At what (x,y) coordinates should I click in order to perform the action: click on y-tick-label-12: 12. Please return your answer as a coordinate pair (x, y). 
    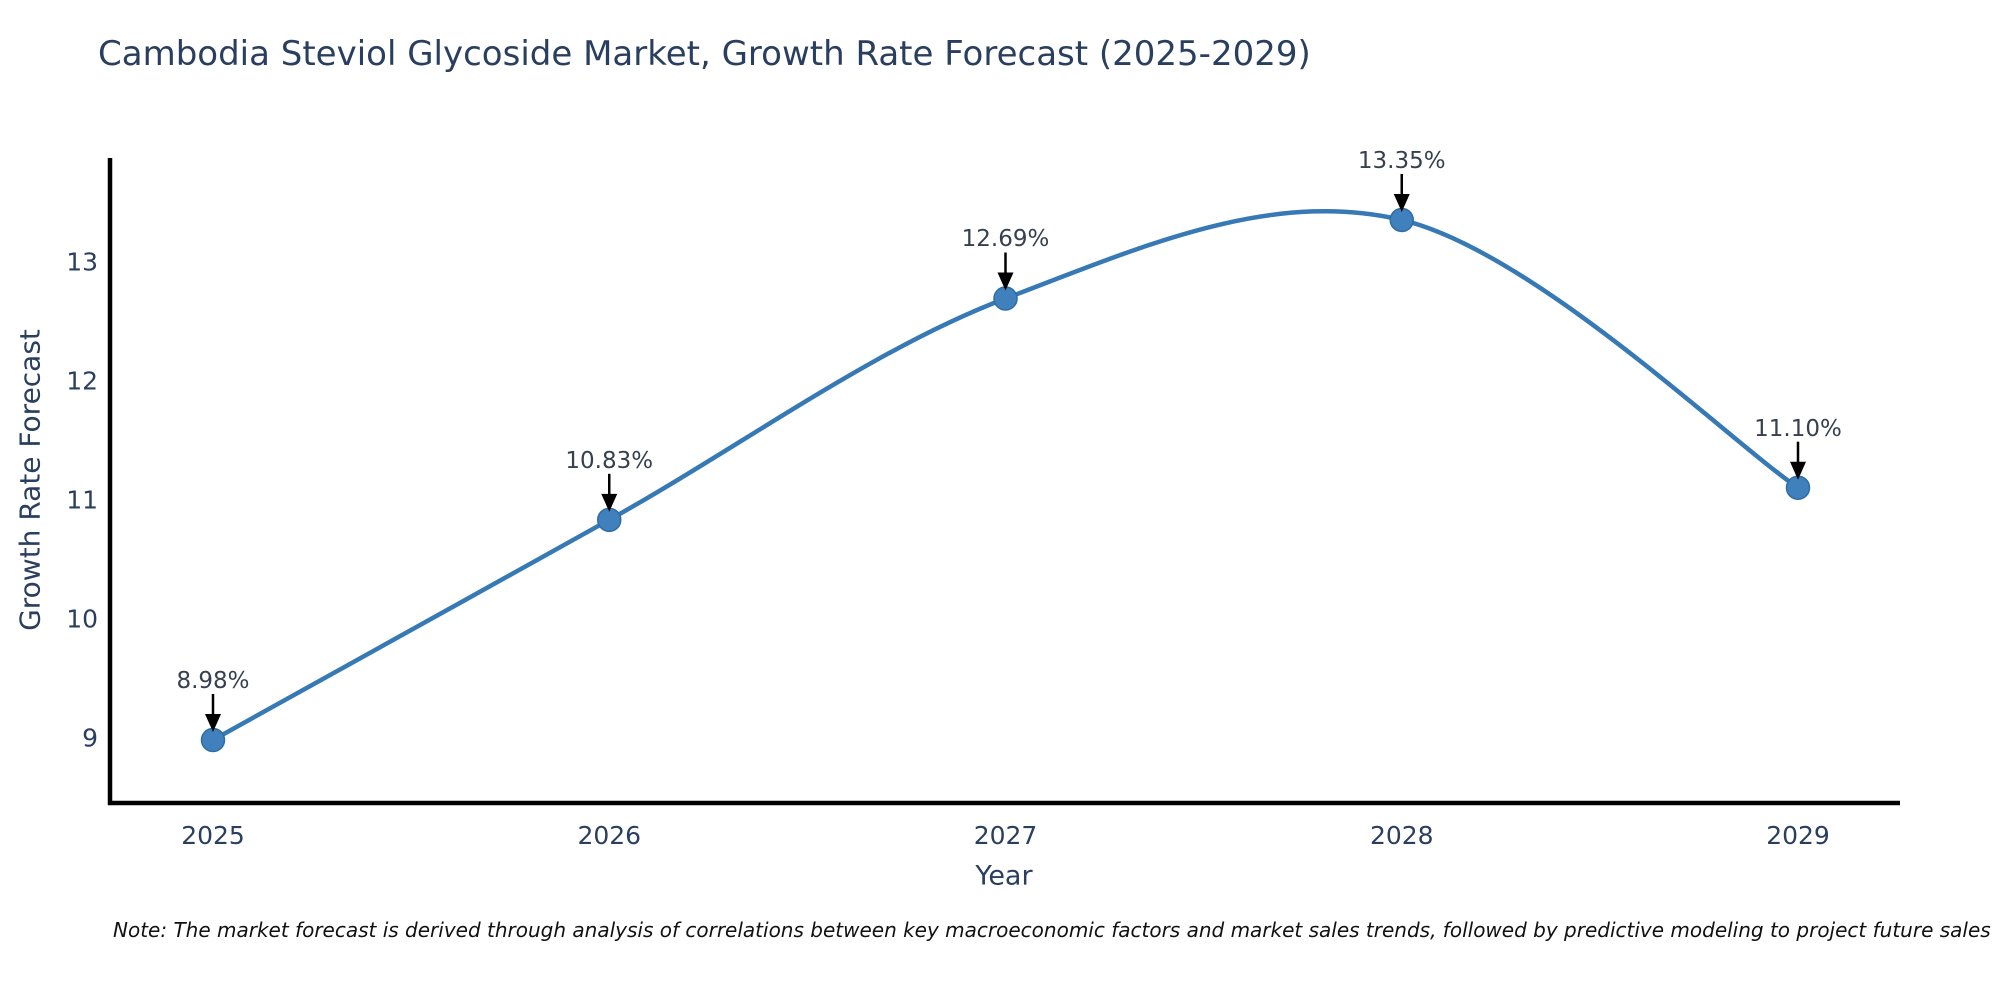
    Looking at the image, I should click on (82, 381).